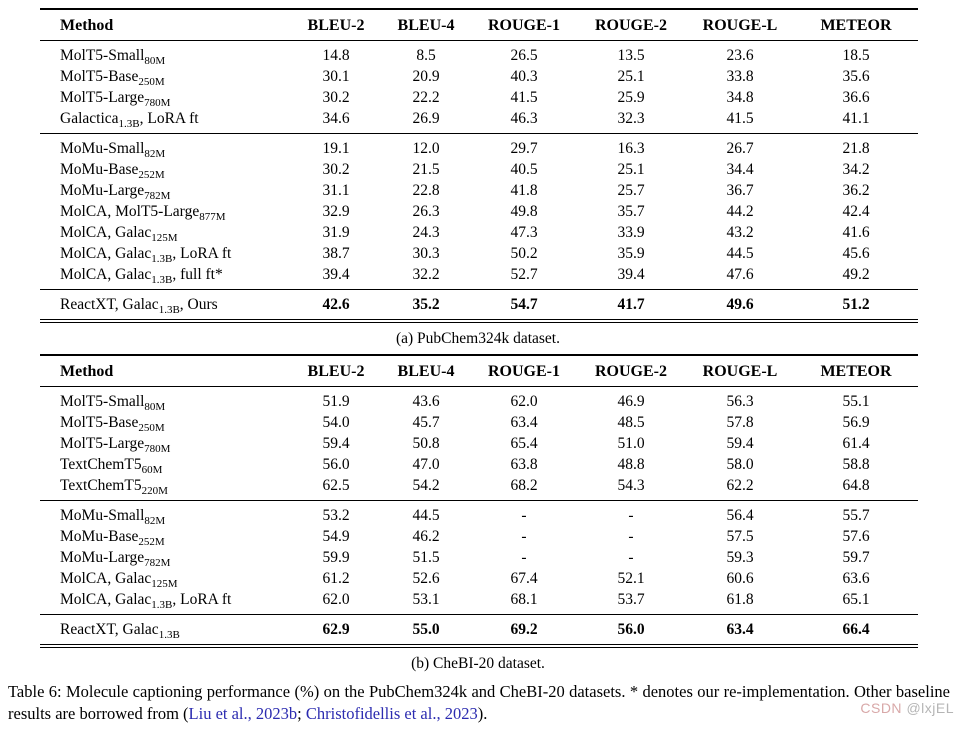  What do you see at coordinates (631, 76) in the screenshot?
I see `value-cell: 25.1` at bounding box center [631, 76].